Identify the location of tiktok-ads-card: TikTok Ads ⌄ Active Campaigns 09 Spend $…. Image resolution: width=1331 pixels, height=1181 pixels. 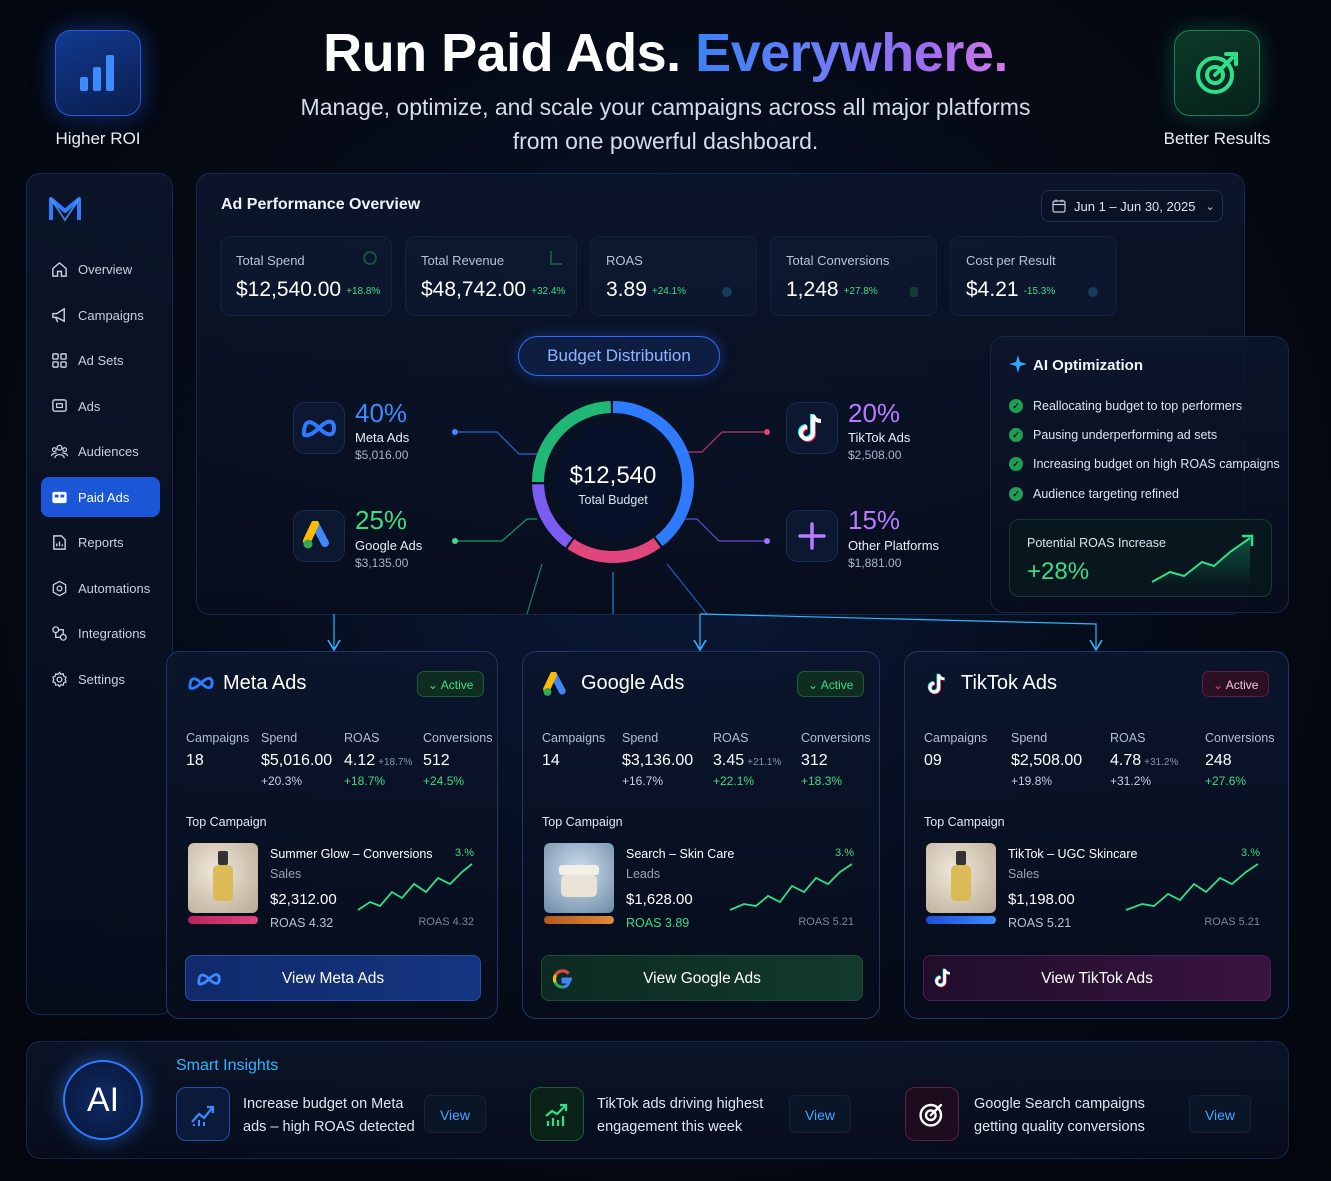
(1096, 835).